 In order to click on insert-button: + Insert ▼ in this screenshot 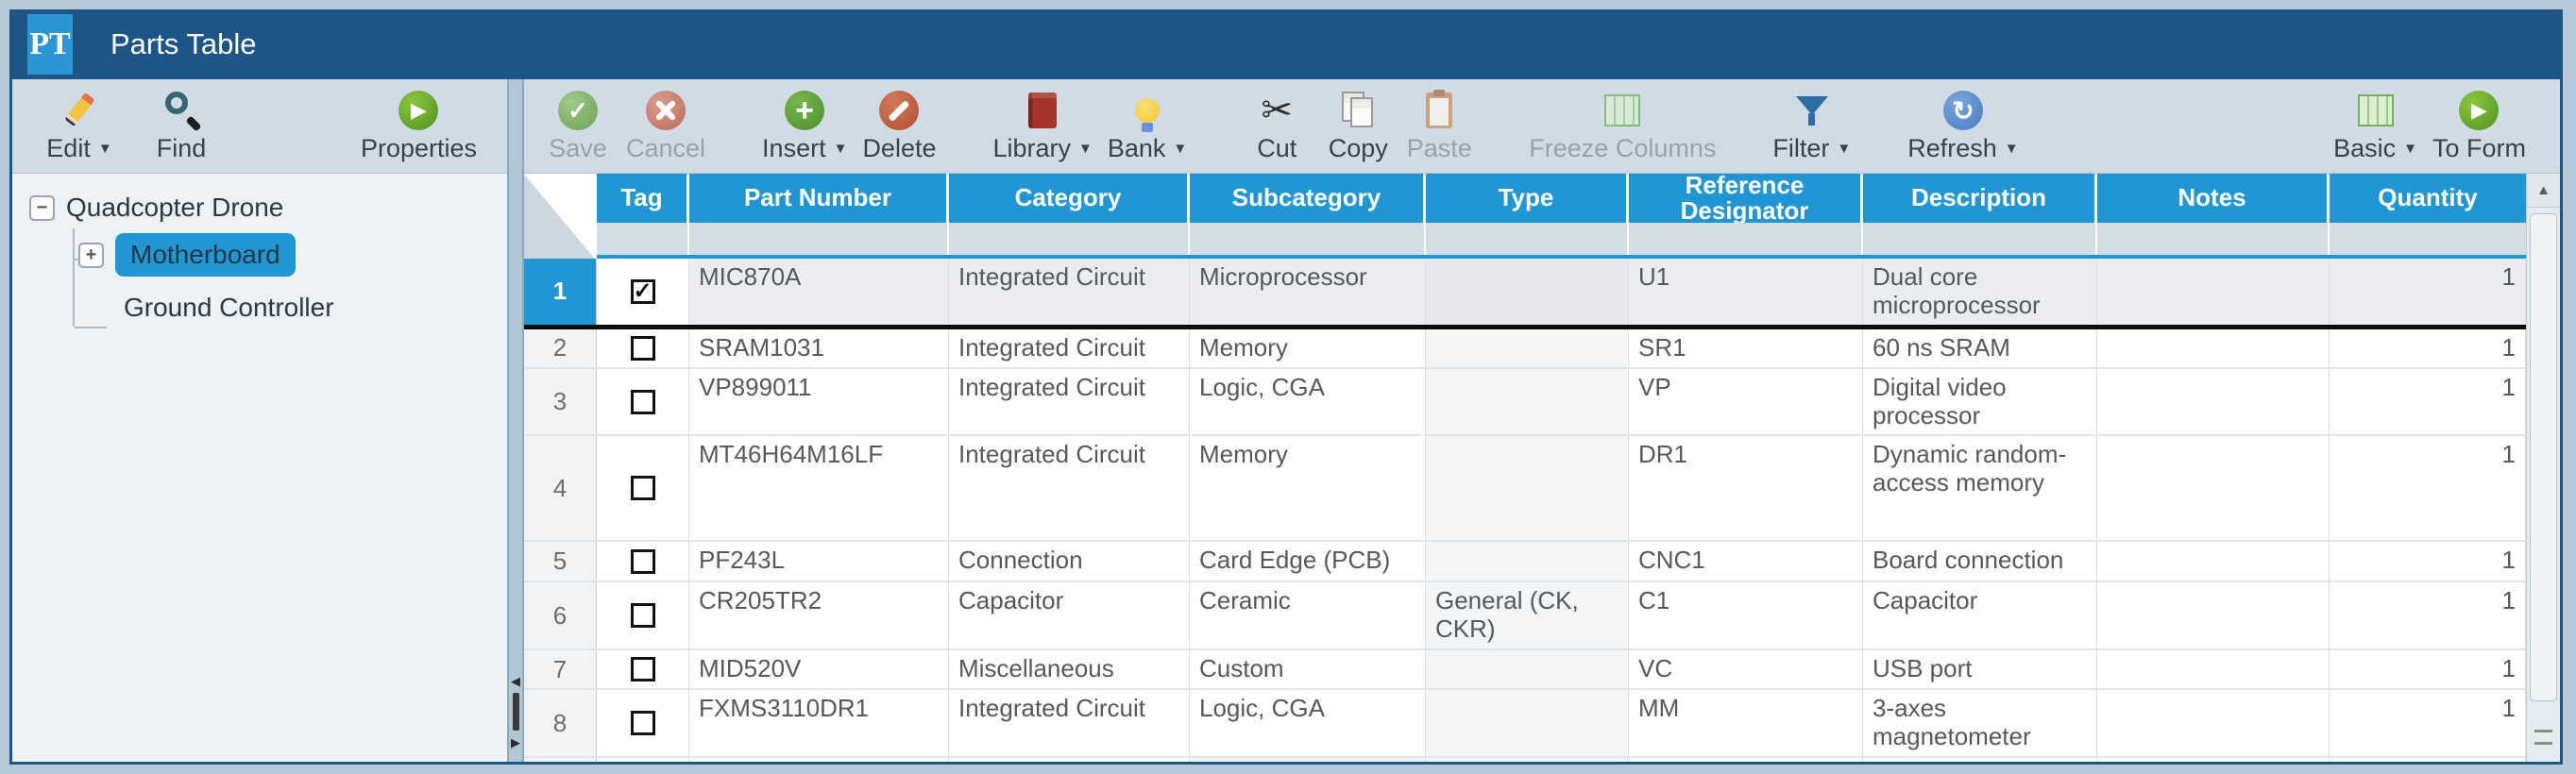, I will do `click(804, 126)`.